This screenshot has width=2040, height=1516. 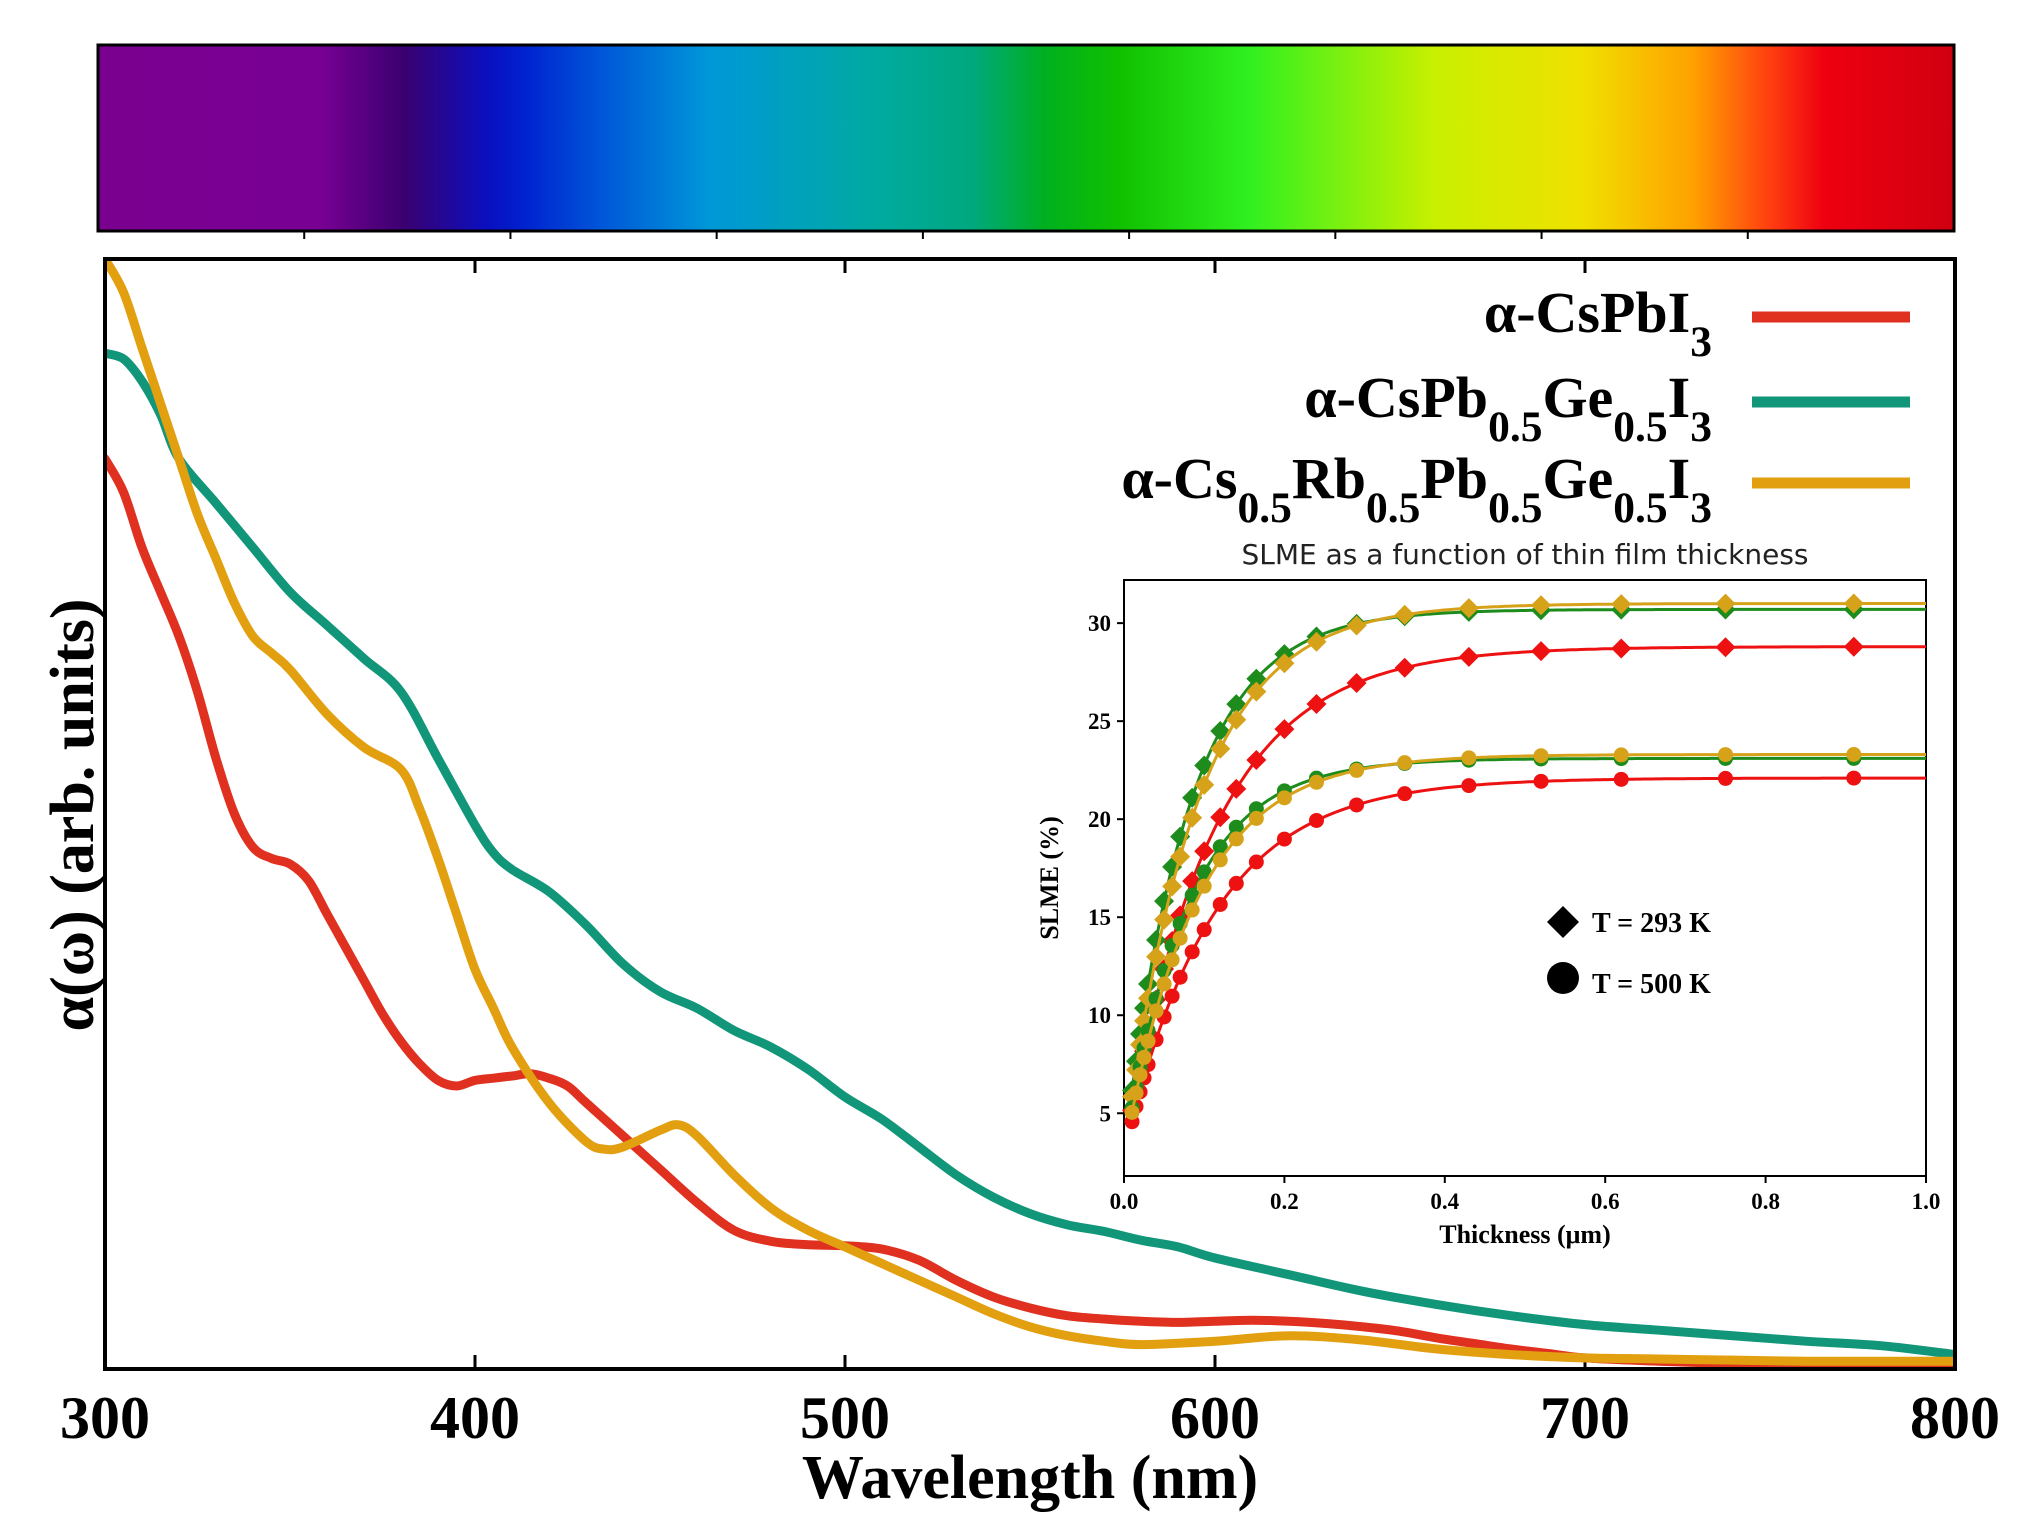 What do you see at coordinates (1765, 1201) in the screenshot?
I see `inset-x-tick-label: 0.8` at bounding box center [1765, 1201].